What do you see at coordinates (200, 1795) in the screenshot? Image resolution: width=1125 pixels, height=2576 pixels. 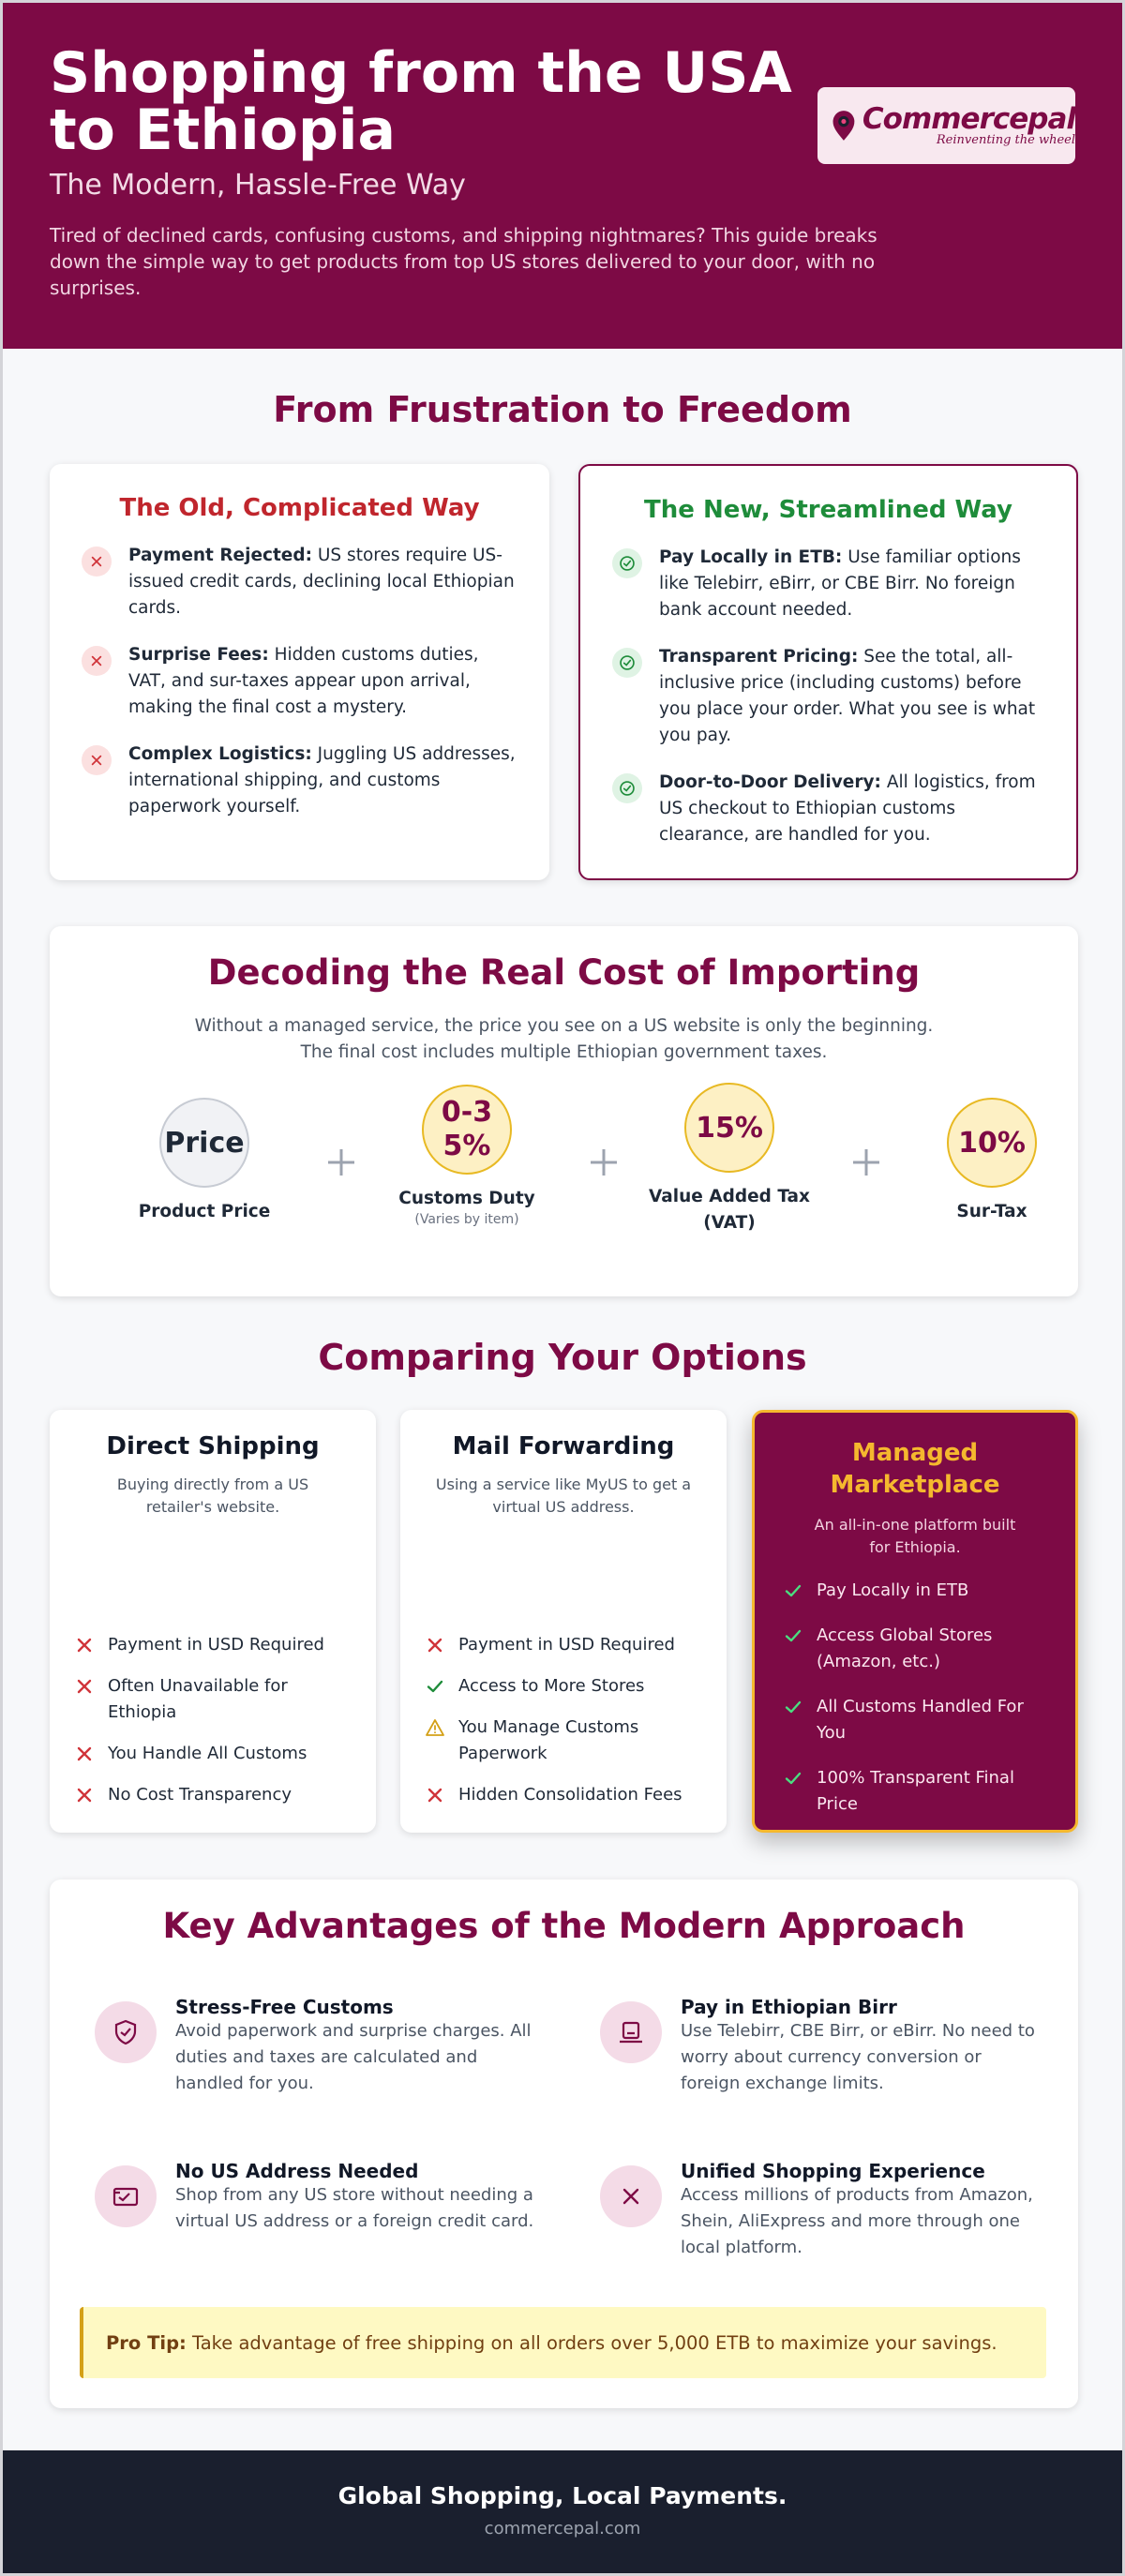 I see `feature-text: No Cost Transparency` at bounding box center [200, 1795].